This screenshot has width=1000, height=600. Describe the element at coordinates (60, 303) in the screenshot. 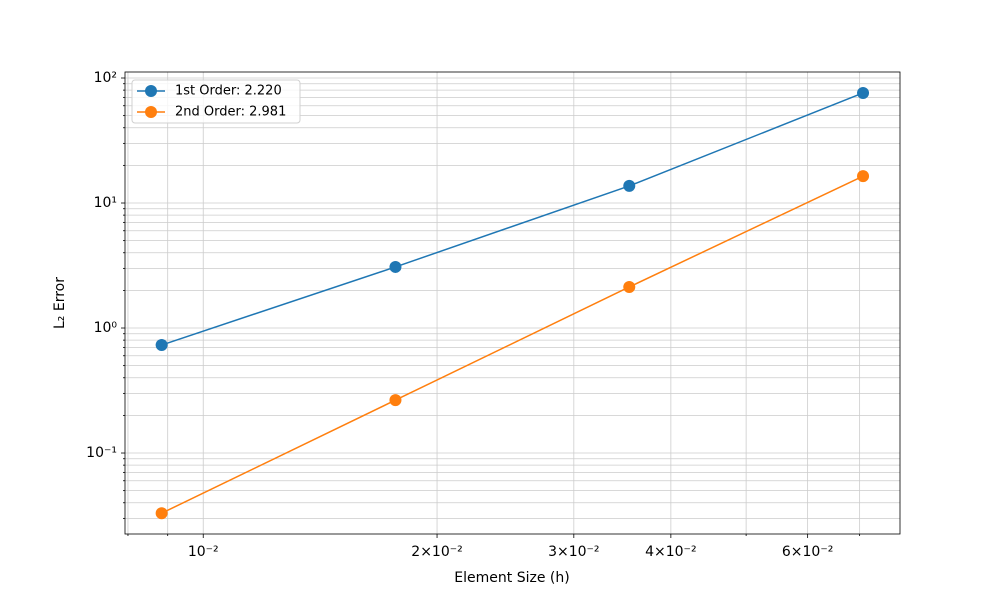

I see `y-axis-label: L₂ Error` at that location.